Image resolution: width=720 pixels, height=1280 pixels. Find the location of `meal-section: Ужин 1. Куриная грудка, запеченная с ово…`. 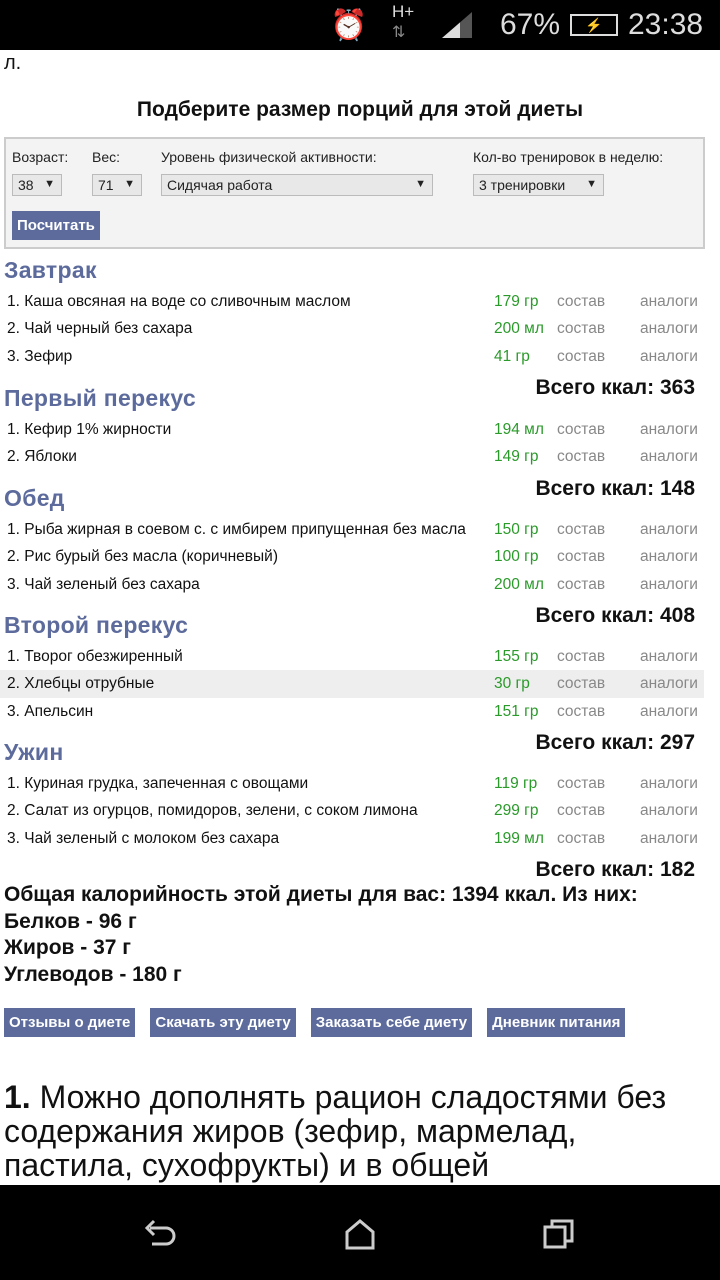

meal-section: Ужин 1. Куриная грудка, запеченная с ово… is located at coordinates (360, 810).